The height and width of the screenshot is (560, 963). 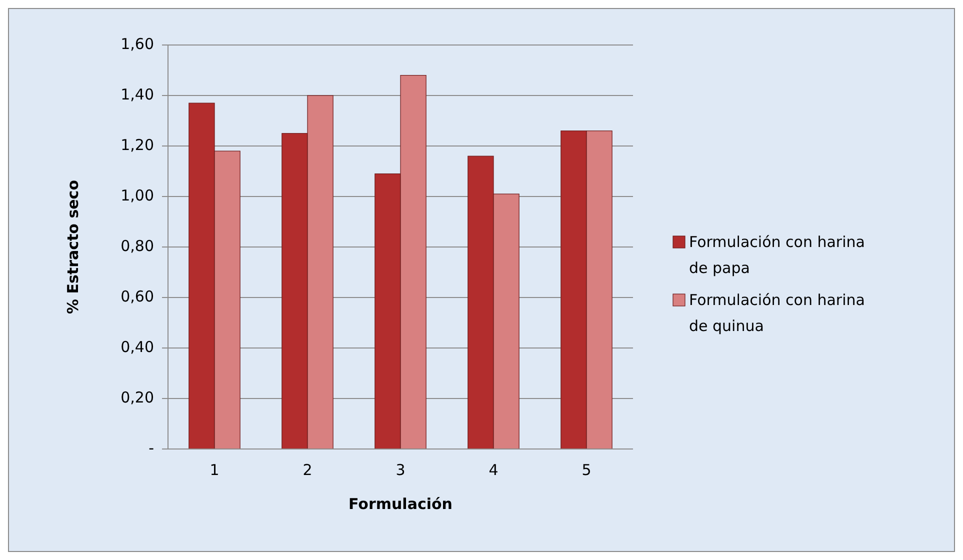 I want to click on y-tick-label: 1,00, so click(x=137, y=195).